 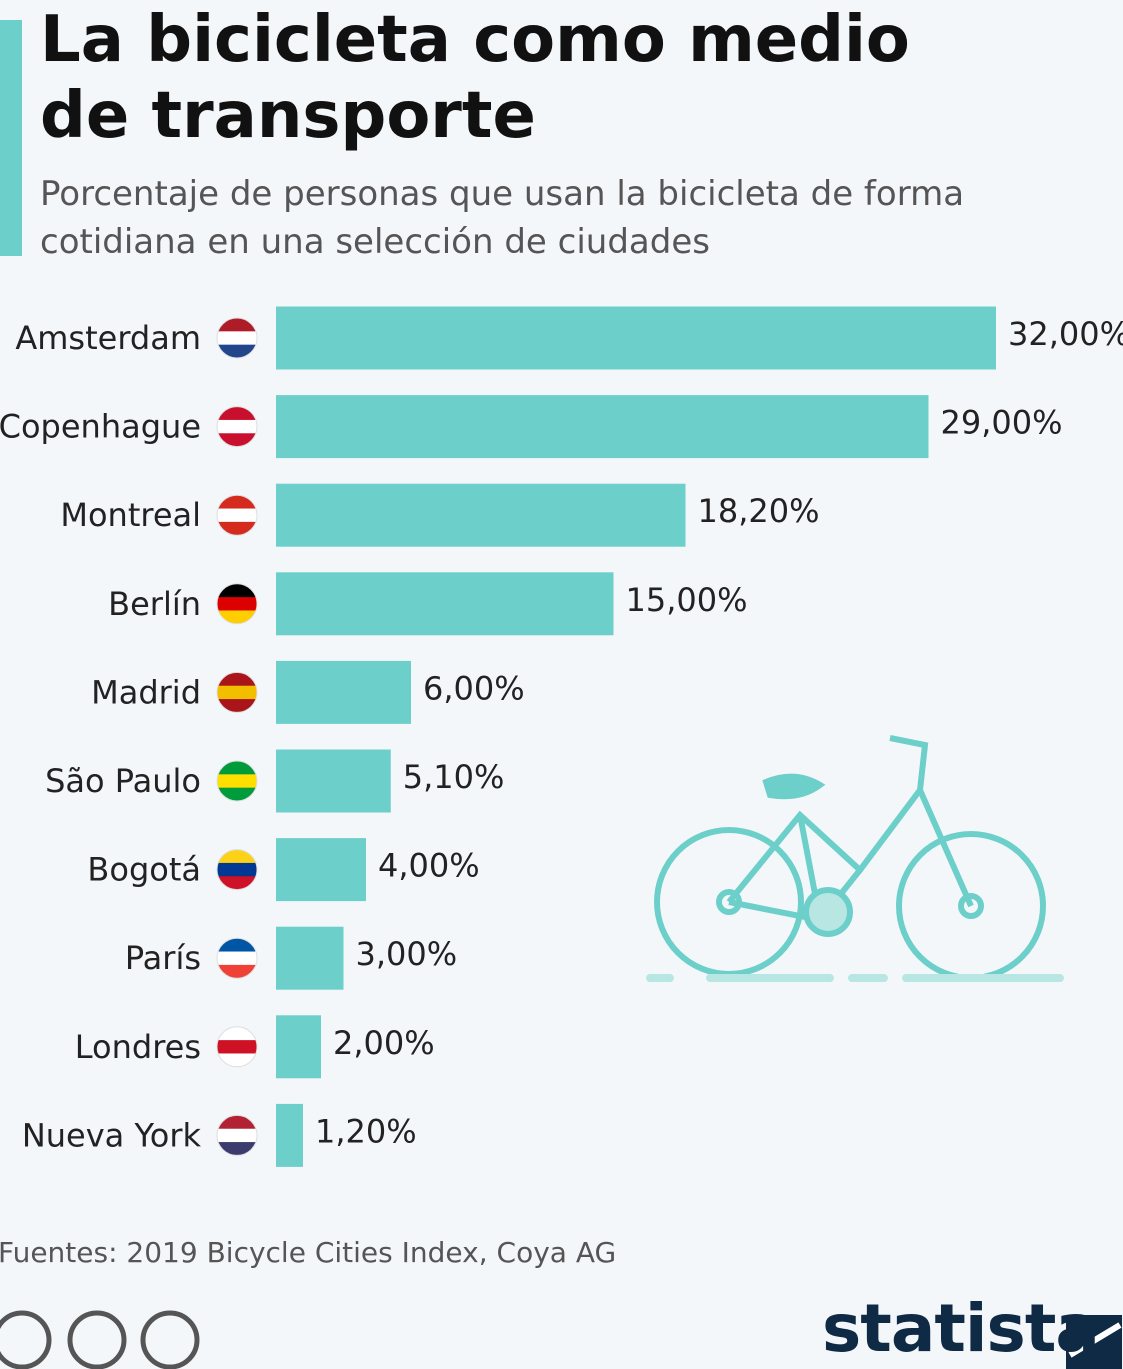 I want to click on category-label: Copenhague, so click(x=100, y=427).